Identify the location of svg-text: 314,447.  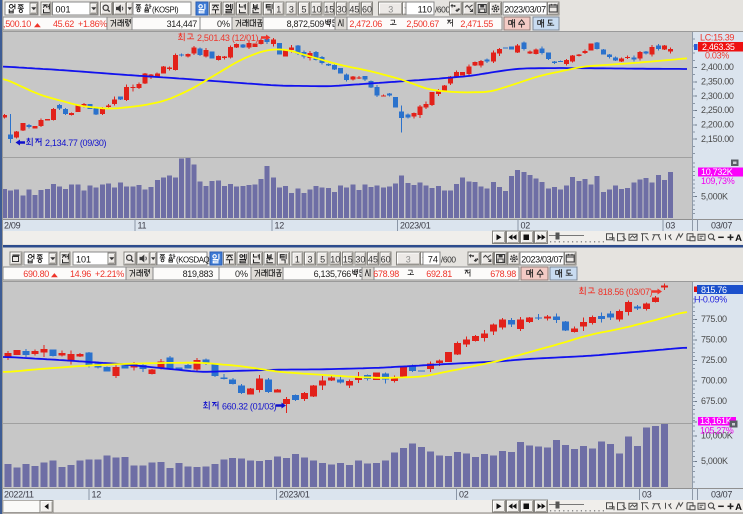
(182, 24).